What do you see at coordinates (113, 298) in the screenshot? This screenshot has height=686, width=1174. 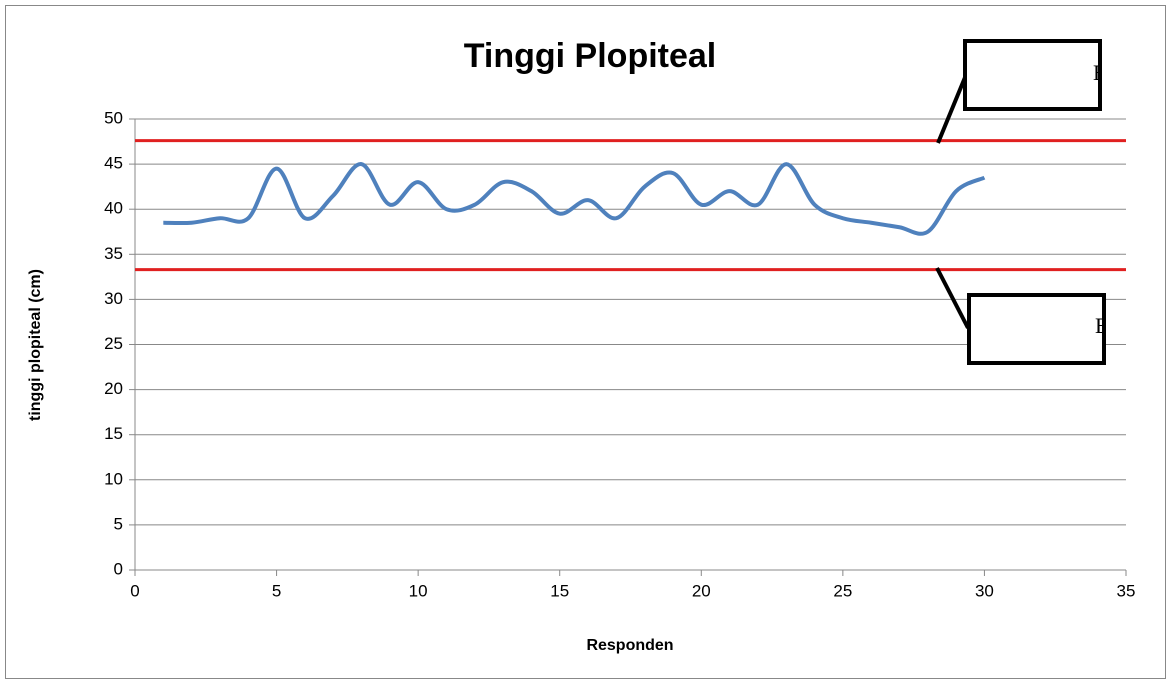 I see `y-tick-label: 30` at bounding box center [113, 298].